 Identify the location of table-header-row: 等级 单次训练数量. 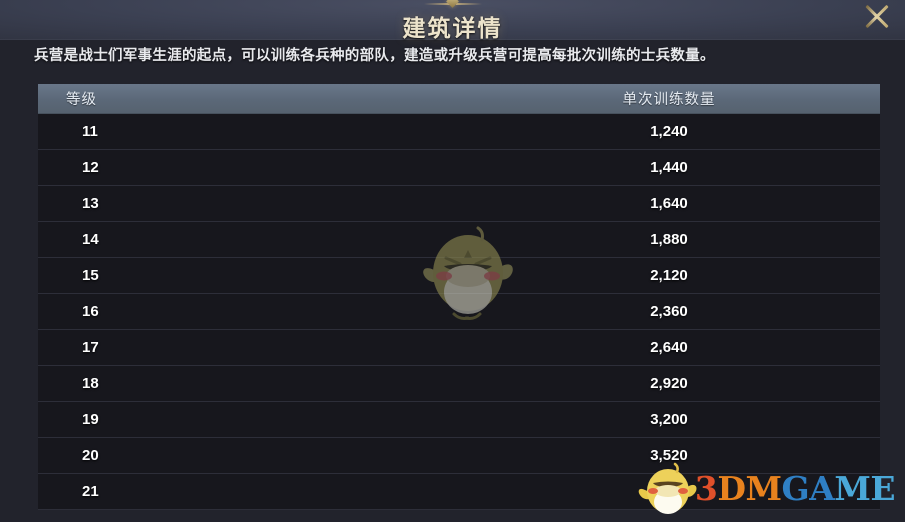
(459, 99).